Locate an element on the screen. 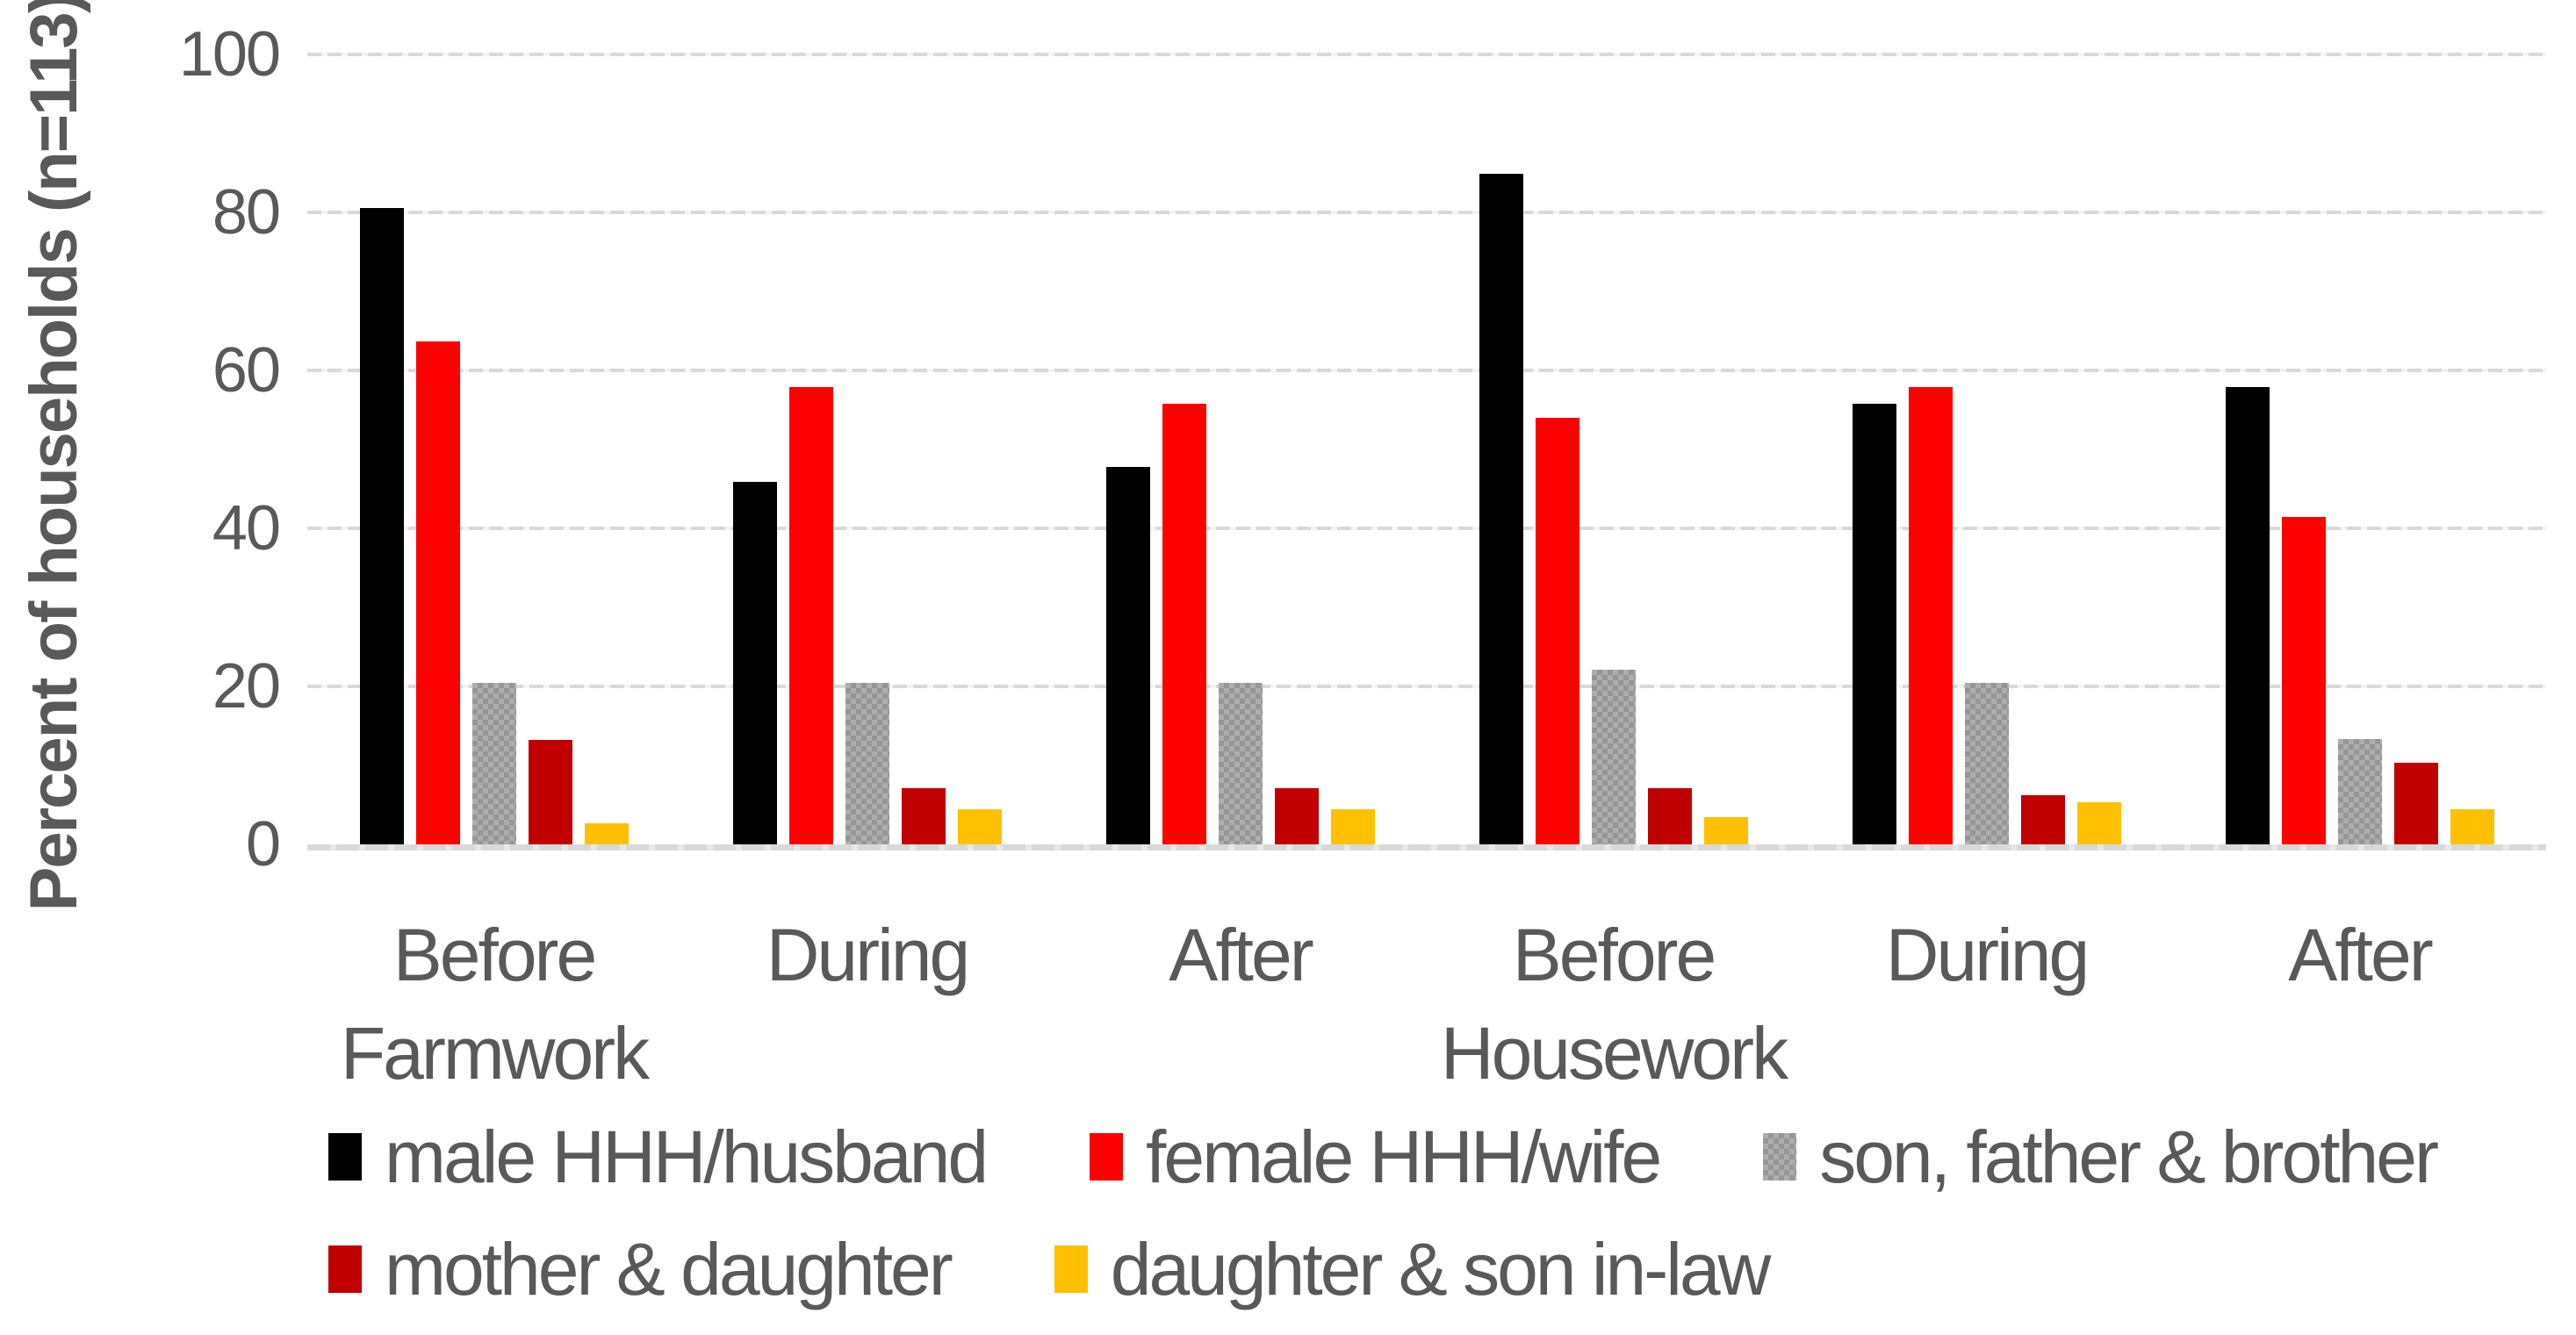 Image resolution: width=2576 pixels, height=1335 pixels. legend-label-son-father-brother: son, father & brother is located at coordinates (2129, 1157).